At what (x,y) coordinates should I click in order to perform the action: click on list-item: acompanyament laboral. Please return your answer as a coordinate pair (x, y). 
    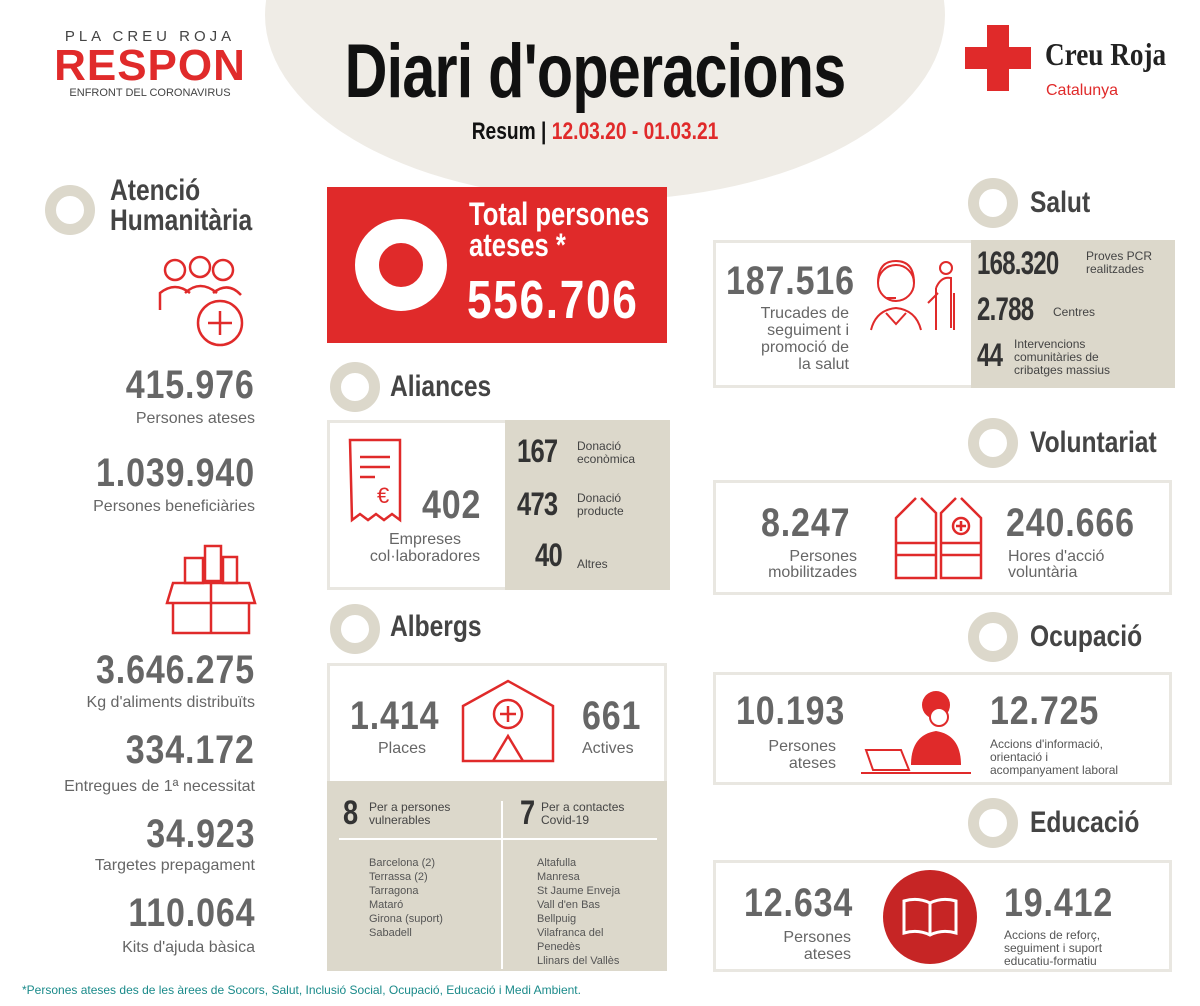
    Looking at the image, I should click on (1054, 770).